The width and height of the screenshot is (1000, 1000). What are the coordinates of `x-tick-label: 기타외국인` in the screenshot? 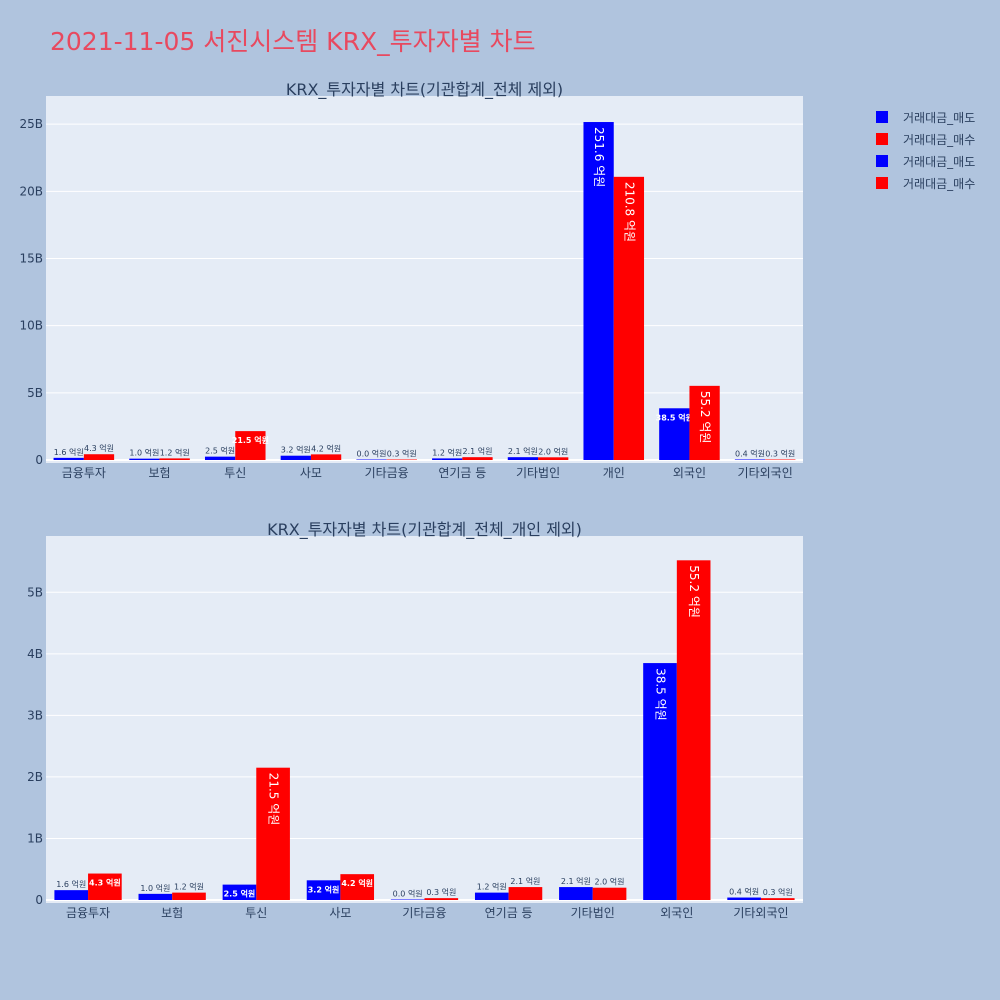 It's located at (760, 913).